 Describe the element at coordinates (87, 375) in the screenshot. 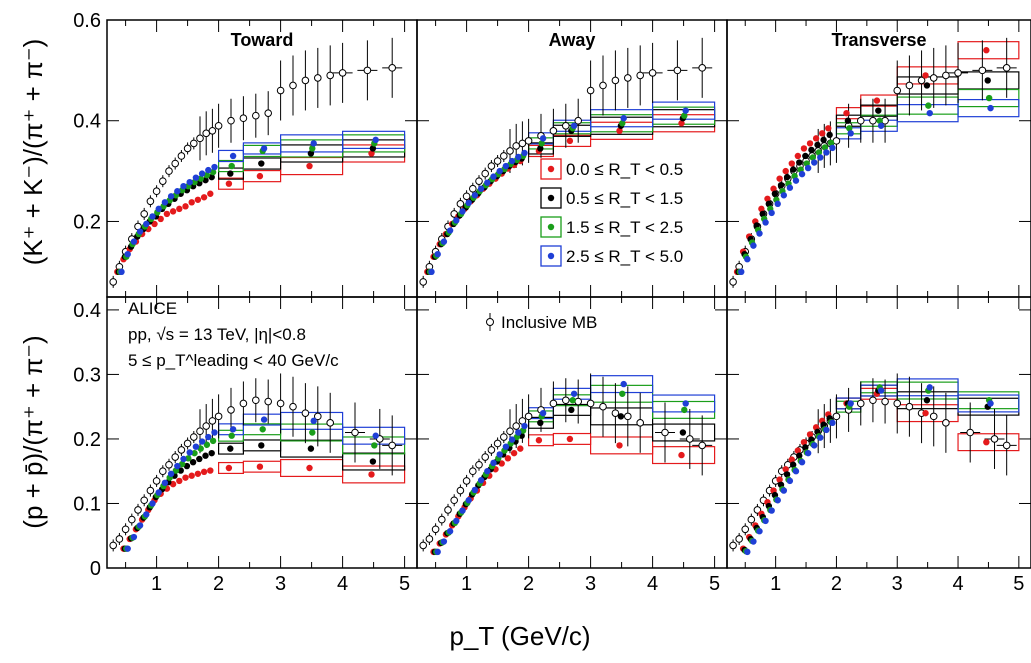

I see `y-tick-label: 0.3` at that location.